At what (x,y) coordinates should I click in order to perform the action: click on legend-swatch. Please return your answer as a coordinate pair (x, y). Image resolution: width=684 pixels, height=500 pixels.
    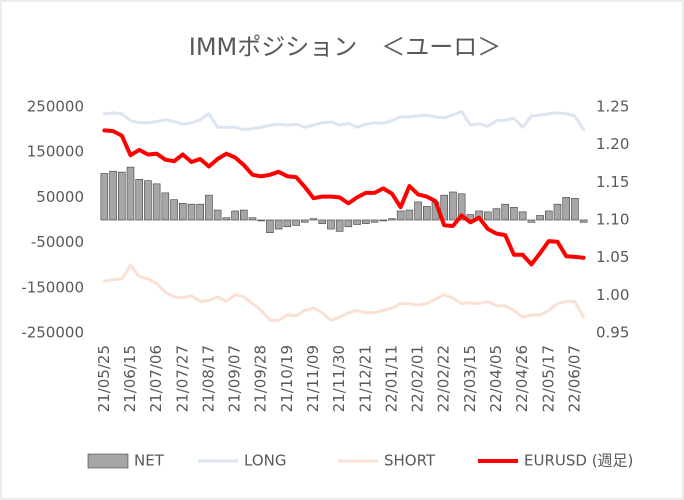
    Looking at the image, I should click on (108, 461).